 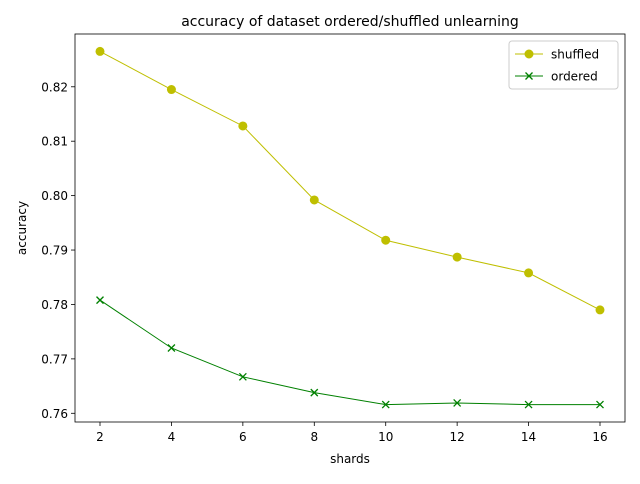 I want to click on y-tick-label: 0.78, so click(x=54, y=305).